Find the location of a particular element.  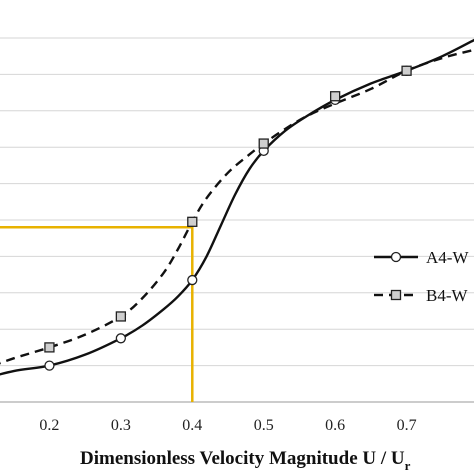

legend: A4-W B4-W is located at coordinates (421, 276).